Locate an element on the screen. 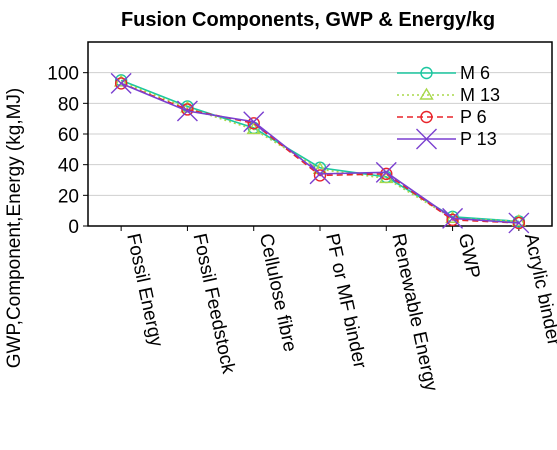  x-tick-label: PF or MF binder is located at coordinates (345, 301).